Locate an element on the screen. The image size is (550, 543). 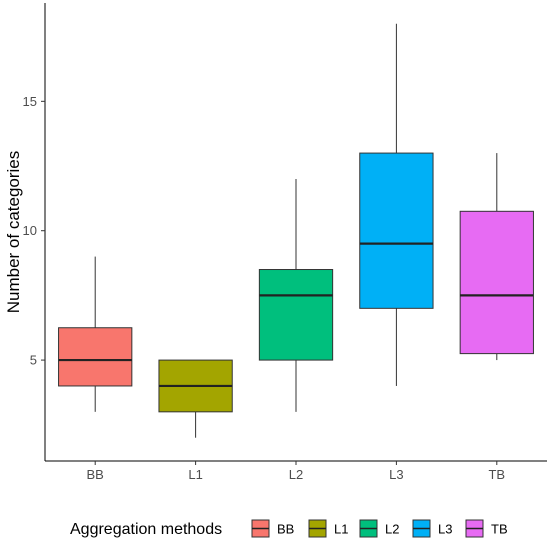
x-tick-label: L3 is located at coordinates (396, 474).